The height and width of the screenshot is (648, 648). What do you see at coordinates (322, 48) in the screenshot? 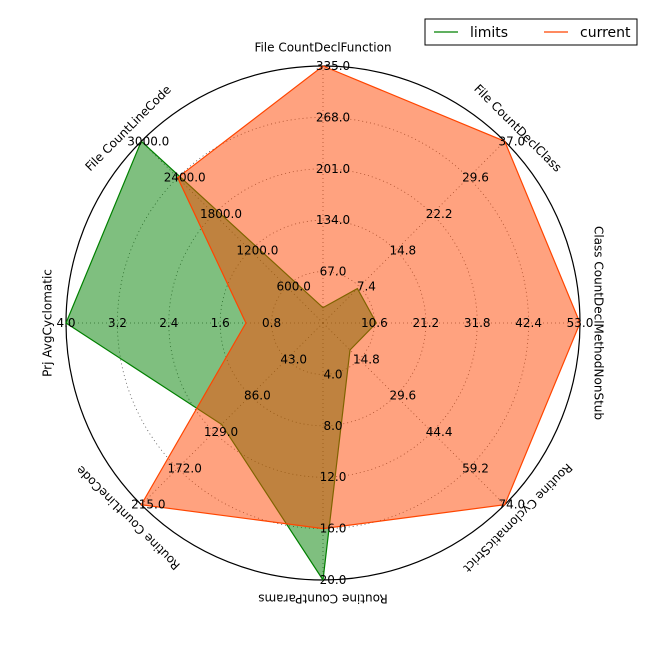
I see `axis-label-file-countdeclfunction: File CountDeclFunction` at bounding box center [322, 48].